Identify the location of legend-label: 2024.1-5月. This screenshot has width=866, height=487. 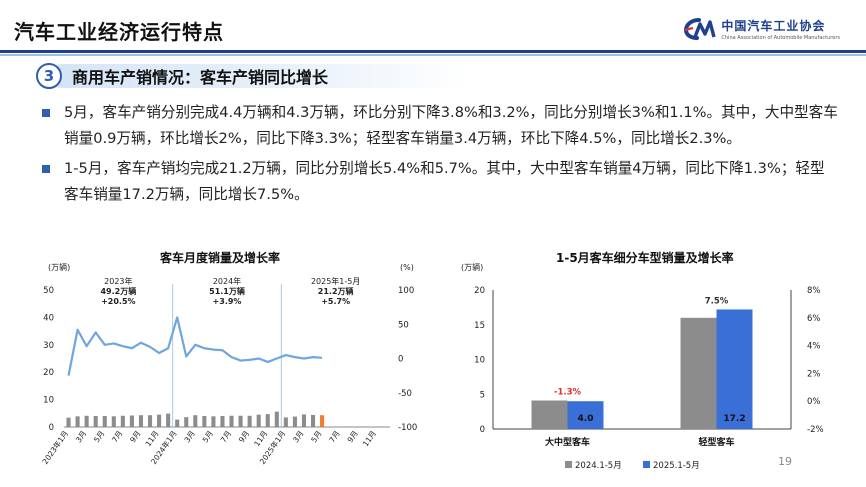
(598, 466).